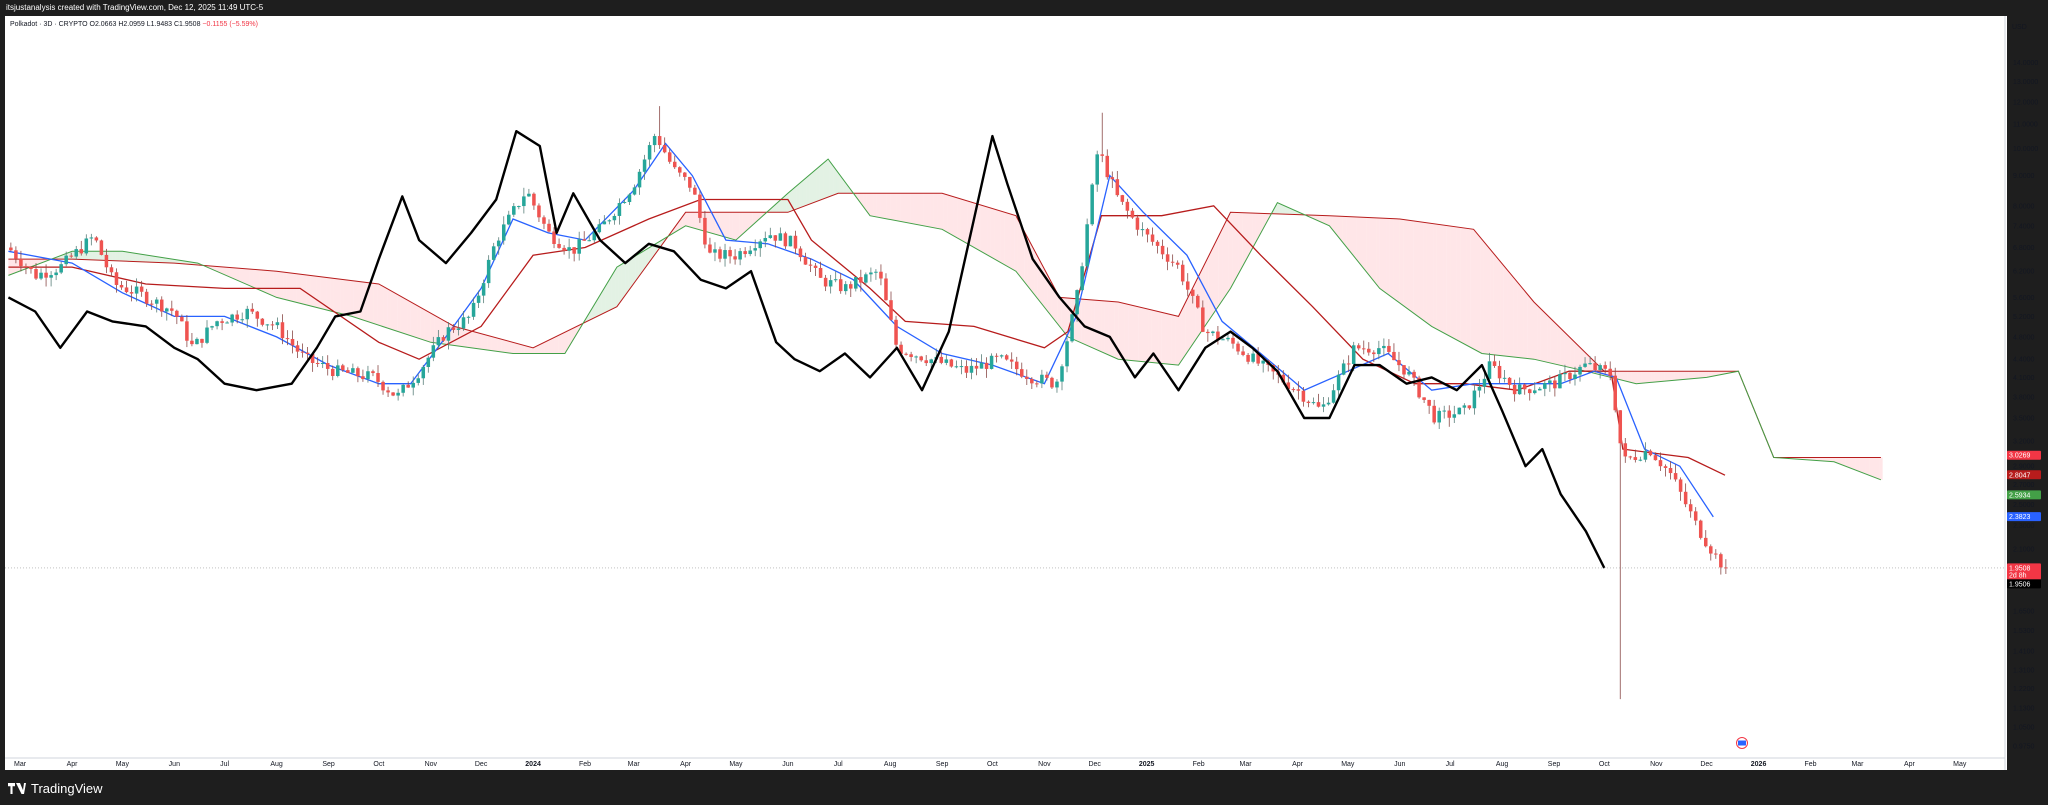 The image size is (2048, 805). What do you see at coordinates (2020, 568) in the screenshot?
I see `price-label-text: 1.9508` at bounding box center [2020, 568].